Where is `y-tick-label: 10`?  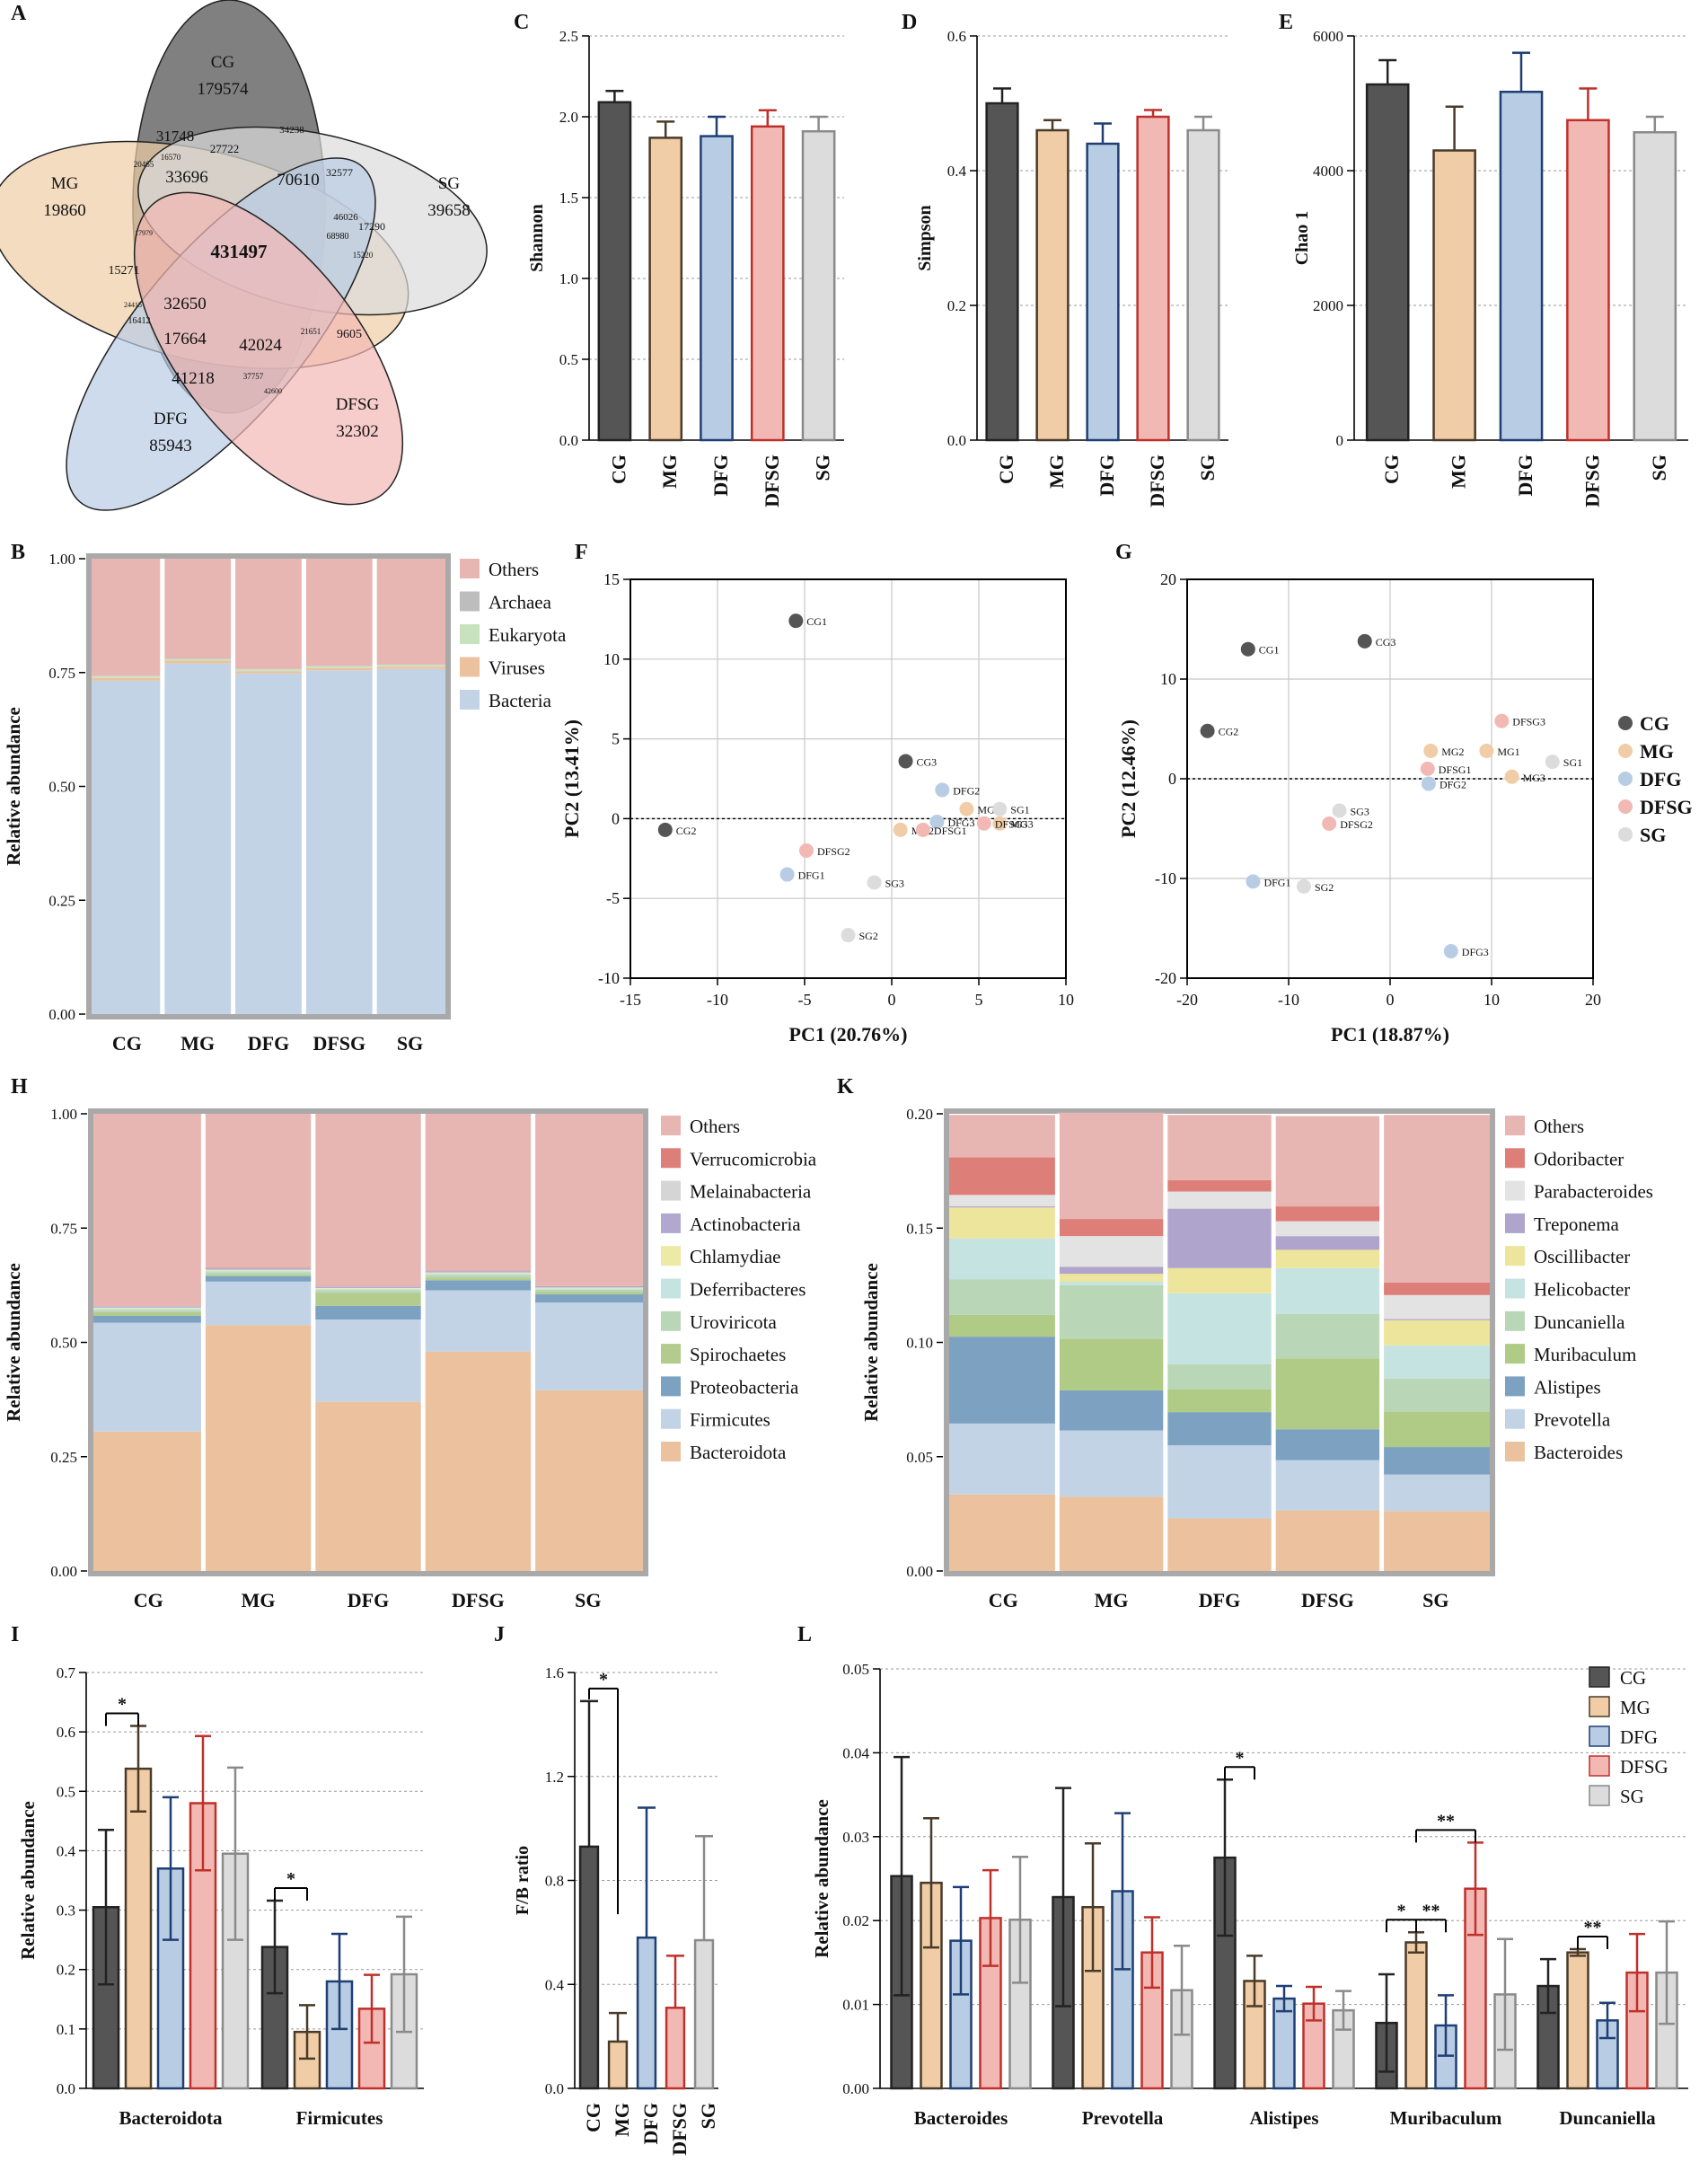 y-tick-label: 10 is located at coordinates (611, 659).